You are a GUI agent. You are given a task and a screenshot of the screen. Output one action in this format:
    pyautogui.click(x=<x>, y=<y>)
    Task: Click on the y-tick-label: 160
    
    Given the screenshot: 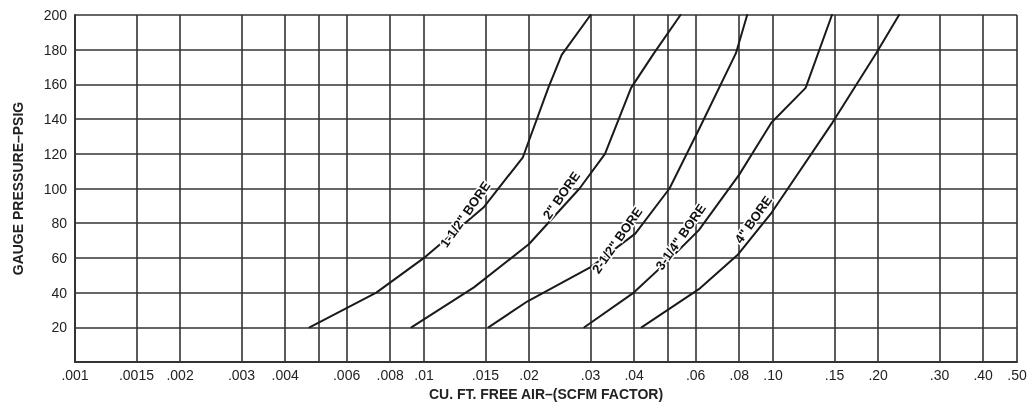 What is the action you would take?
    pyautogui.click(x=55, y=84)
    